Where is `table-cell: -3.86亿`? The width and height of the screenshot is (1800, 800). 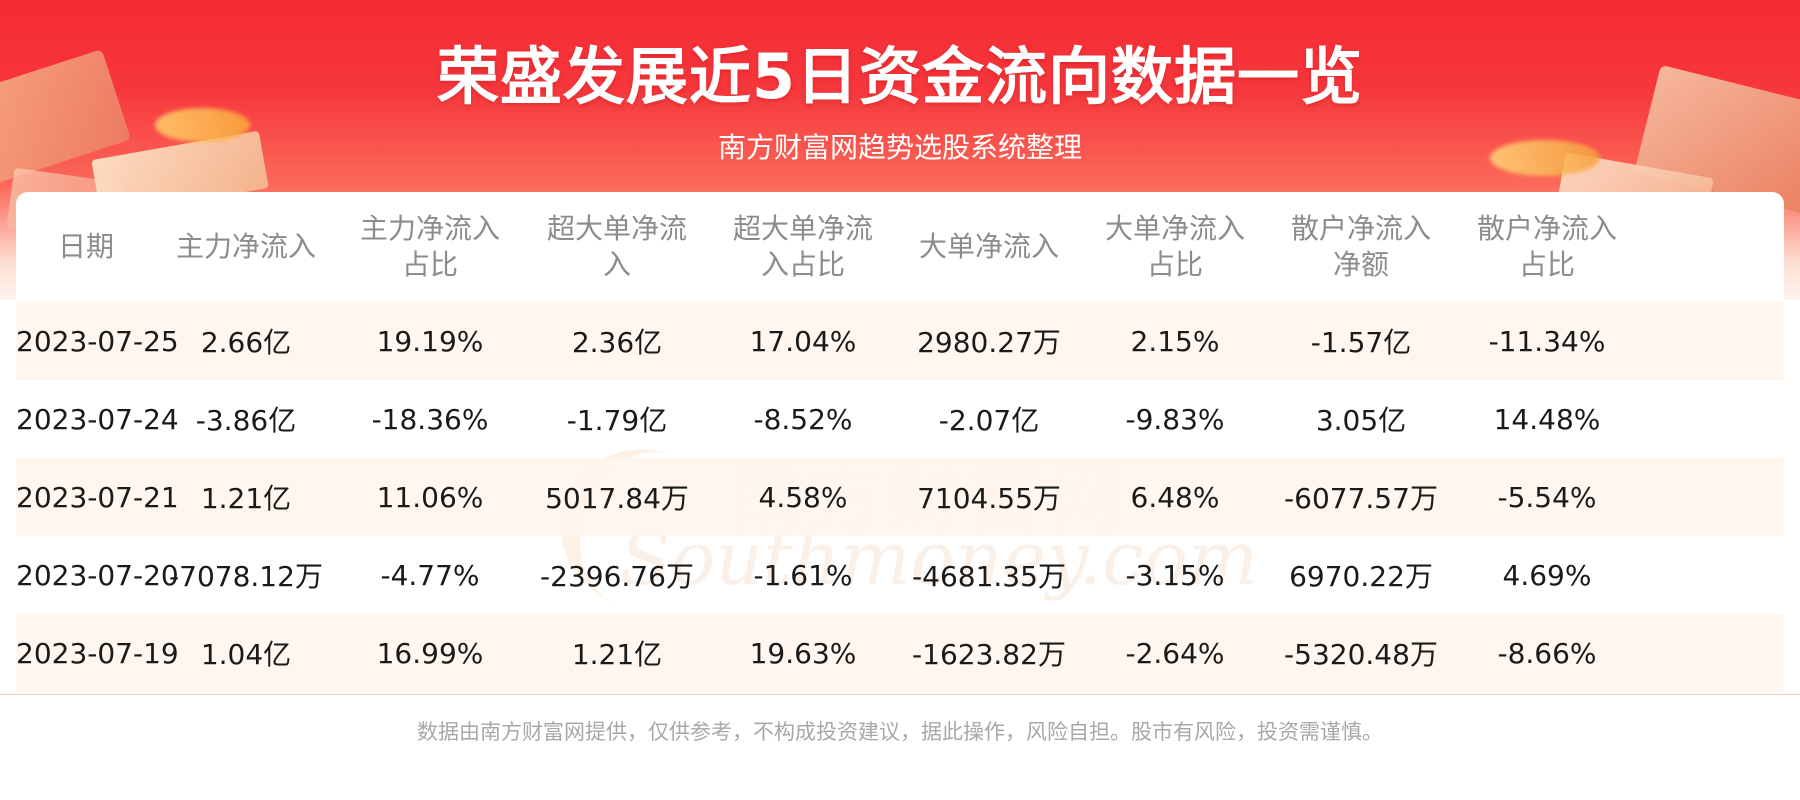 table-cell: -3.86亿 is located at coordinates (246, 420).